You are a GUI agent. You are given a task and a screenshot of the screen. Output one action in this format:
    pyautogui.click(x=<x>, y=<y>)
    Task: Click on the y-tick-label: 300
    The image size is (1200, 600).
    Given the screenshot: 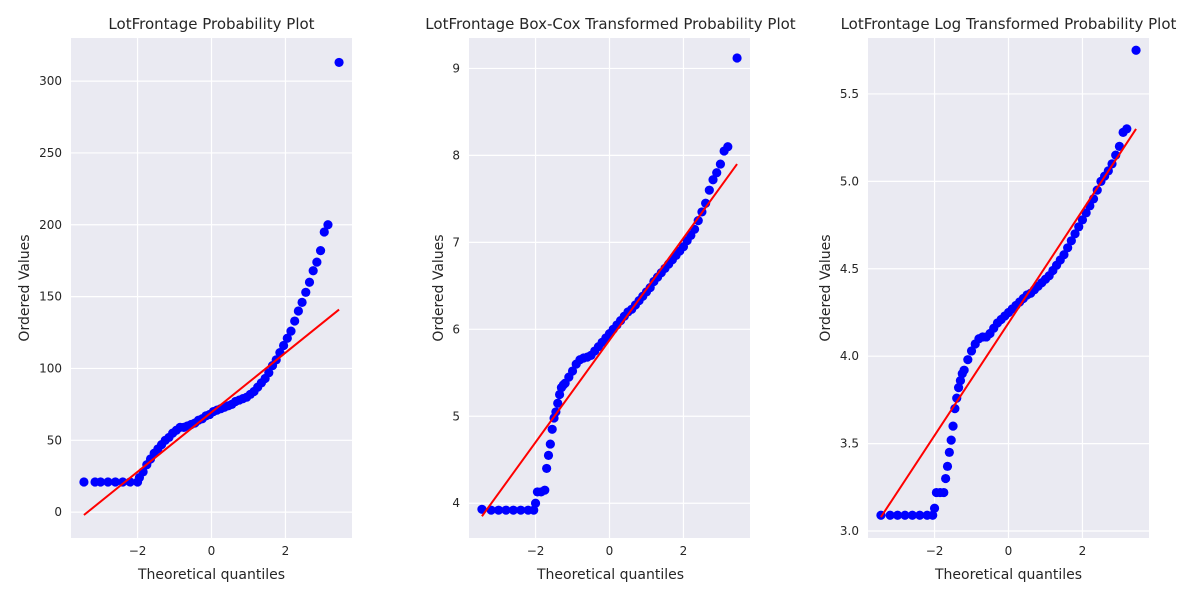 What is the action you would take?
    pyautogui.click(x=50, y=81)
    